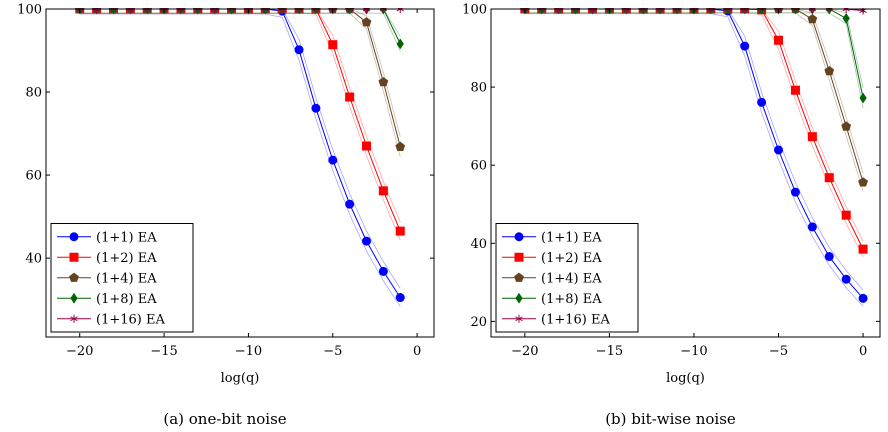  I want to click on series-line, so click(240, 77).